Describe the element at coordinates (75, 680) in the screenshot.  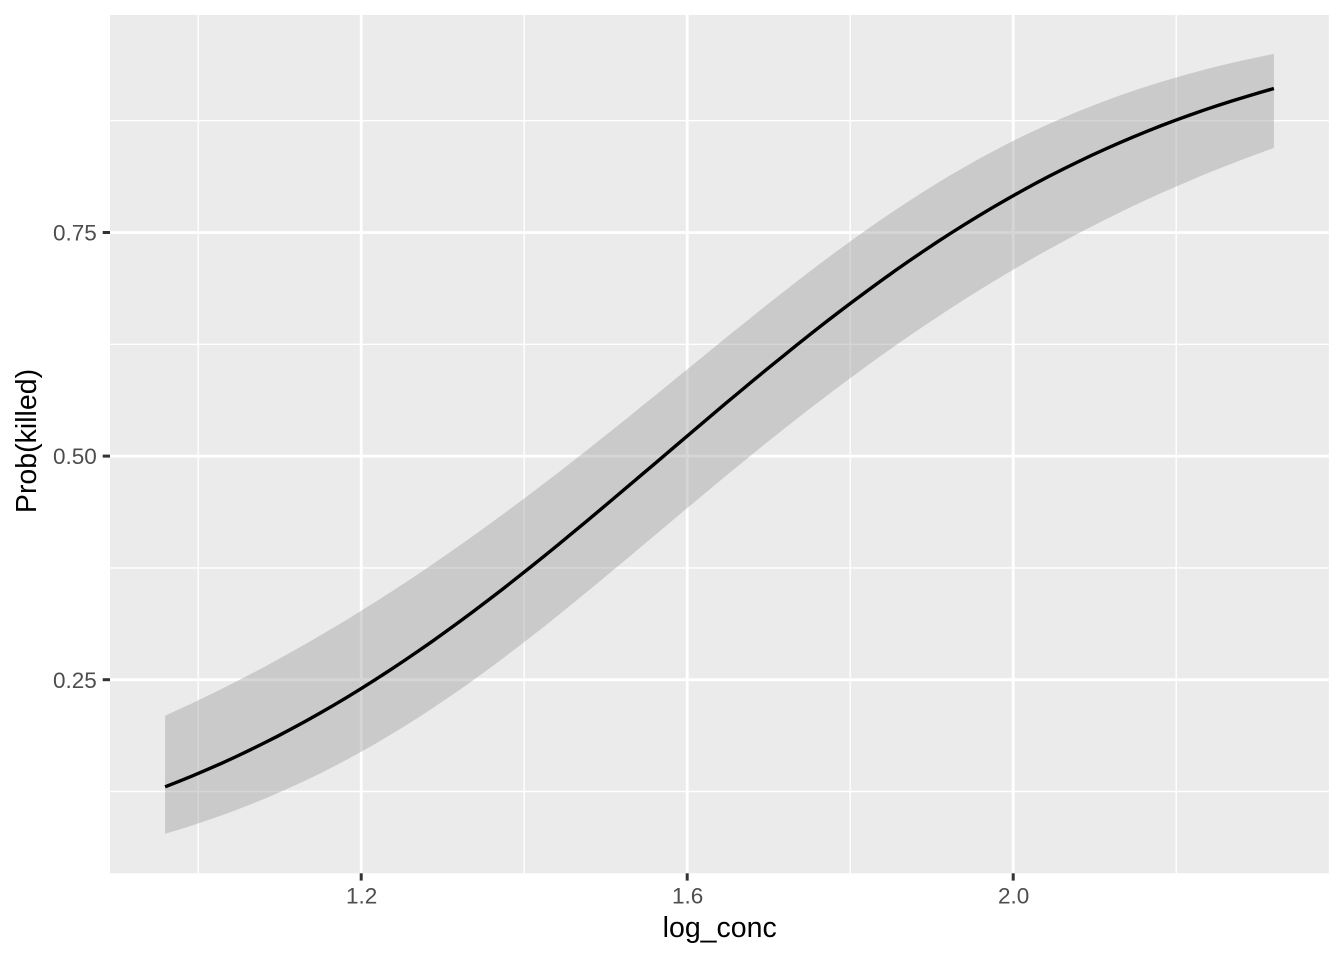
I see `svg-text: 0.25` at that location.